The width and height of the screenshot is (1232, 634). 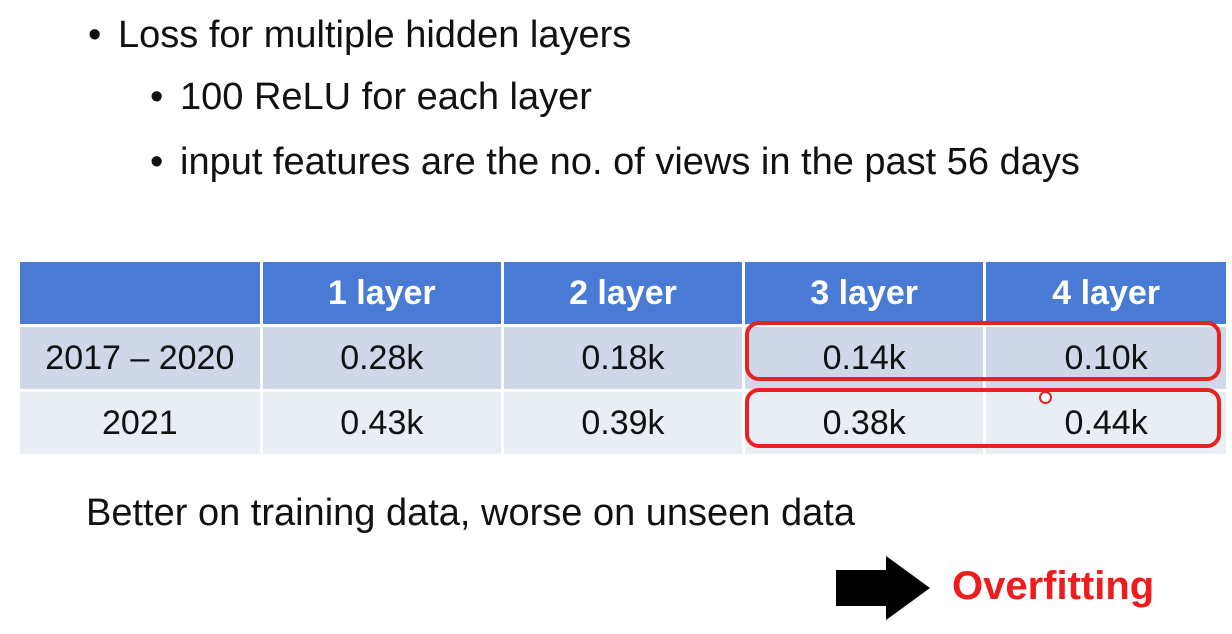 What do you see at coordinates (141, 358) in the screenshot?
I see `row-label: 2017 – 2020` at bounding box center [141, 358].